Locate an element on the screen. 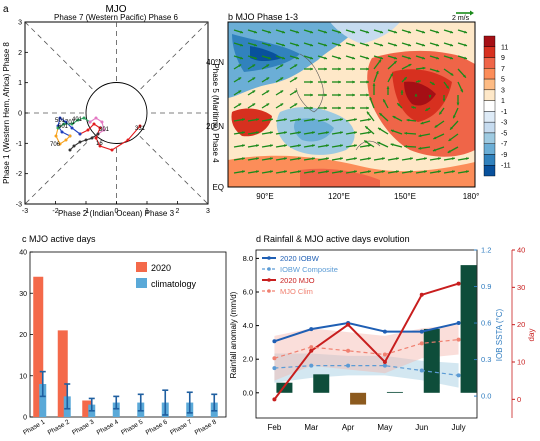  date-label: 501 is located at coordinates (60, 121).